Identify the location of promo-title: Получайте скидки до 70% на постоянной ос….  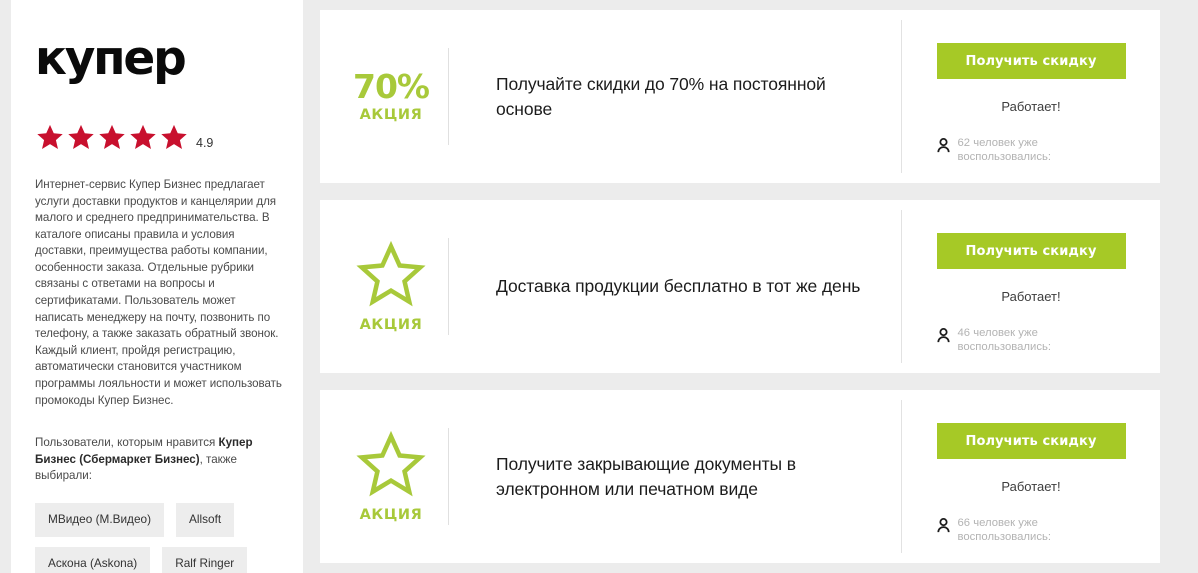
(661, 96).